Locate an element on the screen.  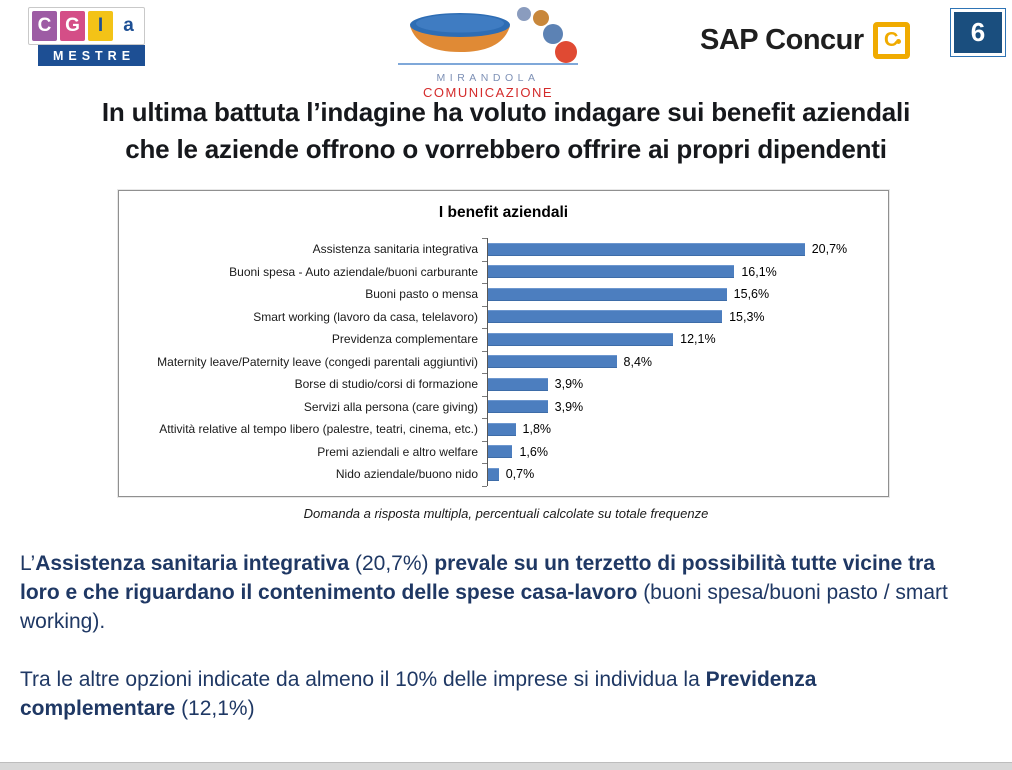
cgia-letter-tile: C is located at coordinates (44, 26).